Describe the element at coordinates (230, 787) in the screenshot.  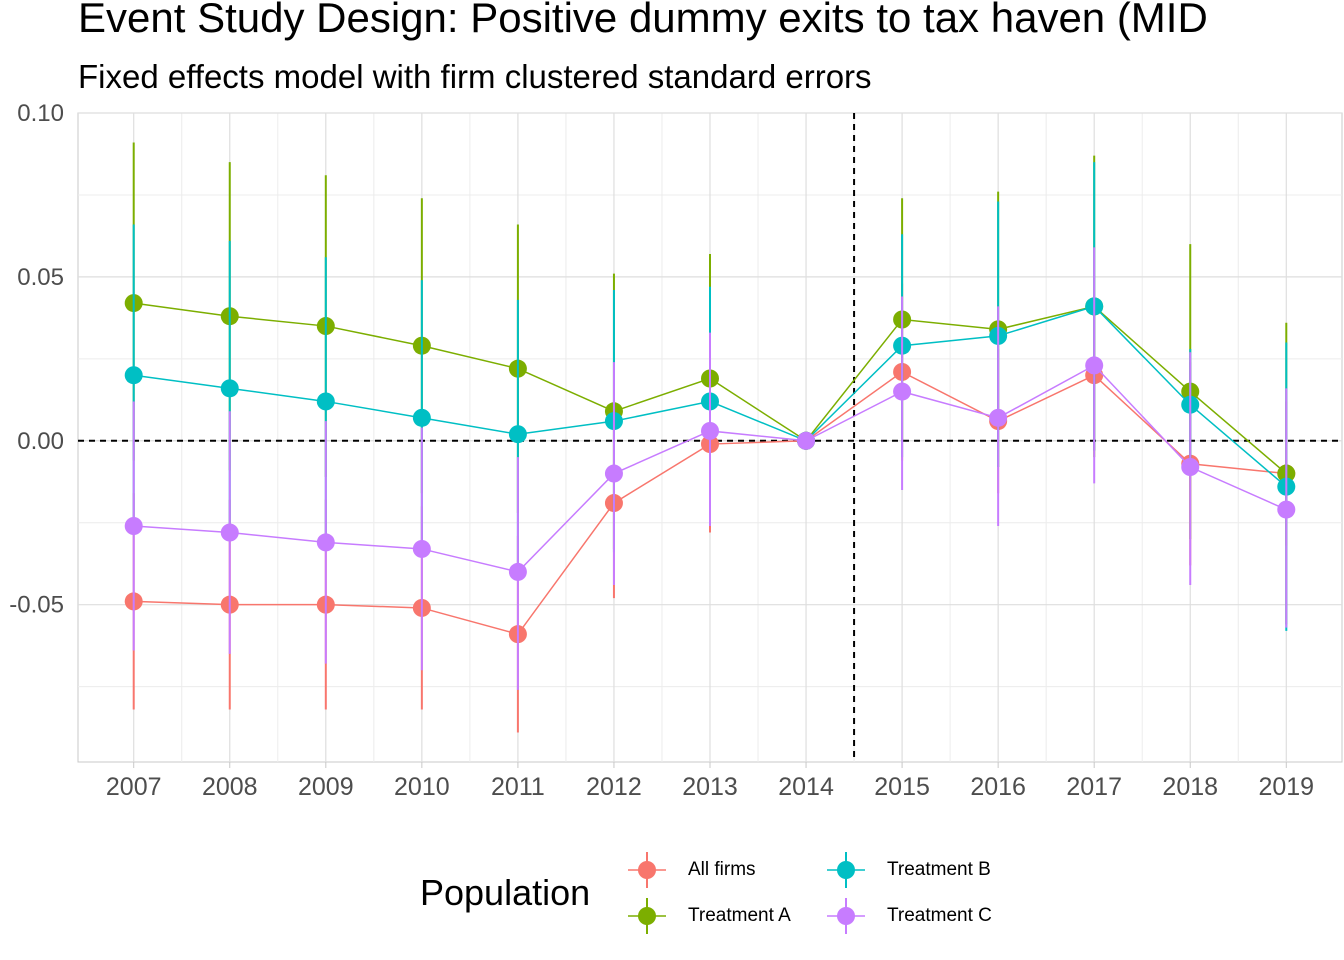
I see `x-tick-label: 2008` at that location.